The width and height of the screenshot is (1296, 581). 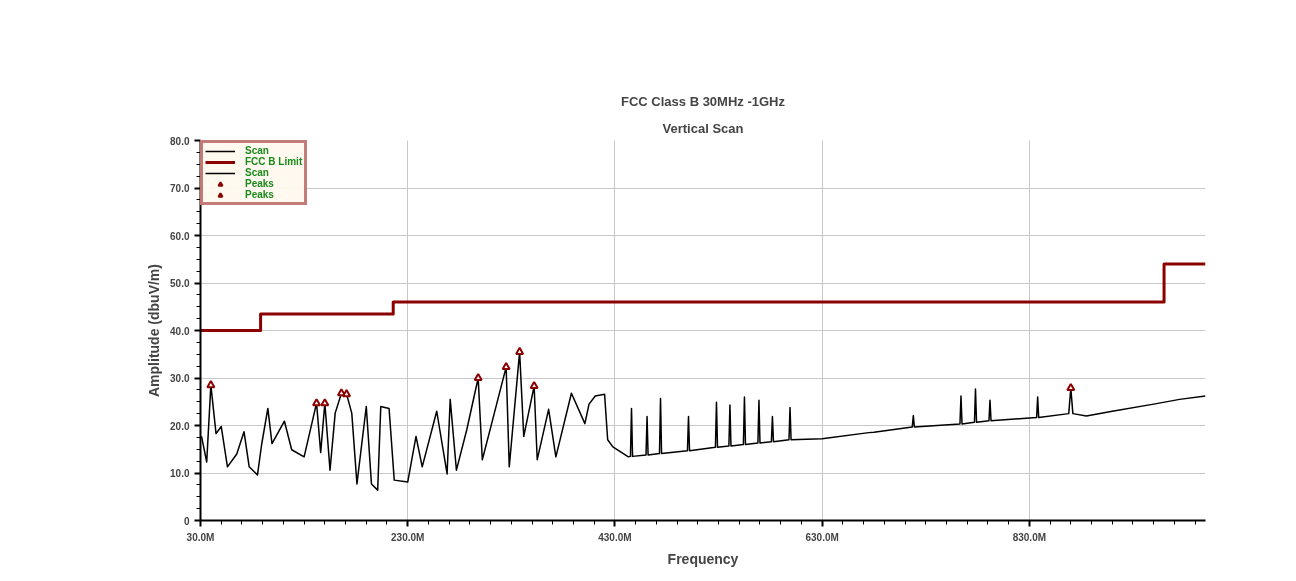 What do you see at coordinates (180, 426) in the screenshot?
I see `y-tick-label: 20.0` at bounding box center [180, 426].